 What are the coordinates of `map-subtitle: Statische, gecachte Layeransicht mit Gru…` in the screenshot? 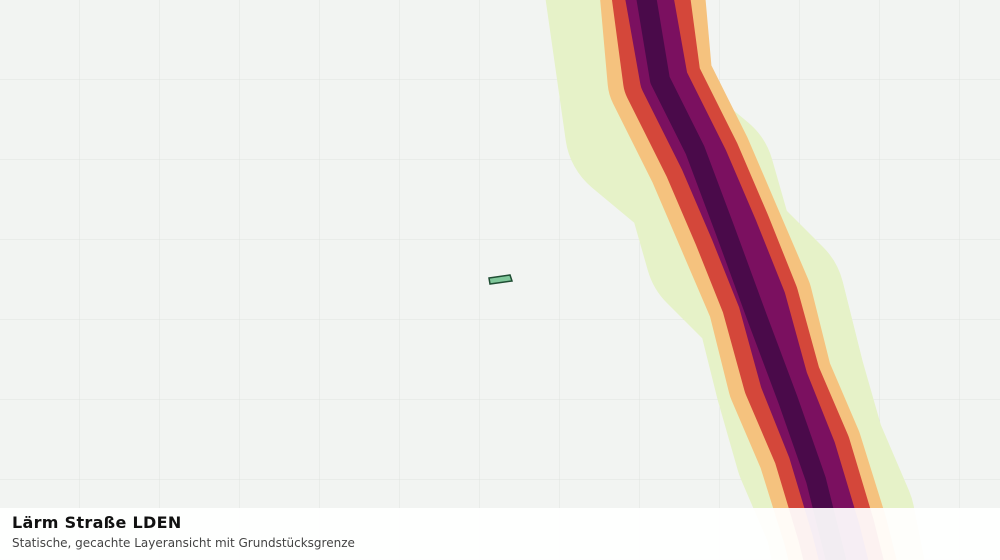 It's located at (183, 543).